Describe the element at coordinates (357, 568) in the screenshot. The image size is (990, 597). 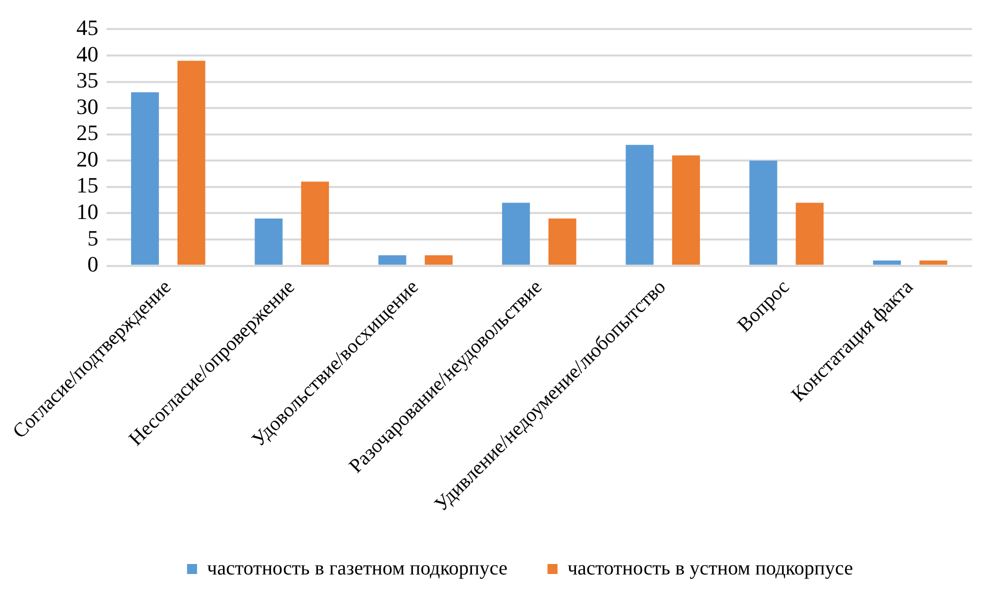
I see `legend-label: частотность в газетном подкорпусе` at that location.